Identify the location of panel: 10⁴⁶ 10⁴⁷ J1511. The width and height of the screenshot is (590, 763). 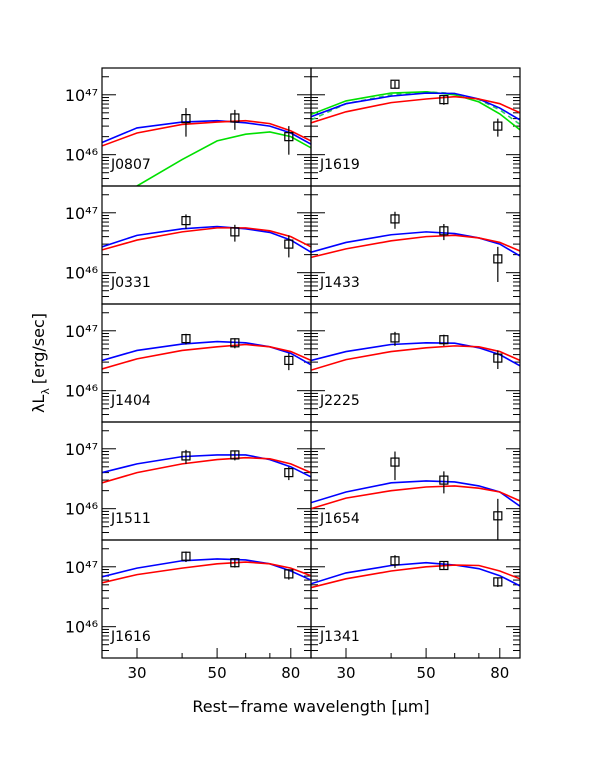
(188, 481).